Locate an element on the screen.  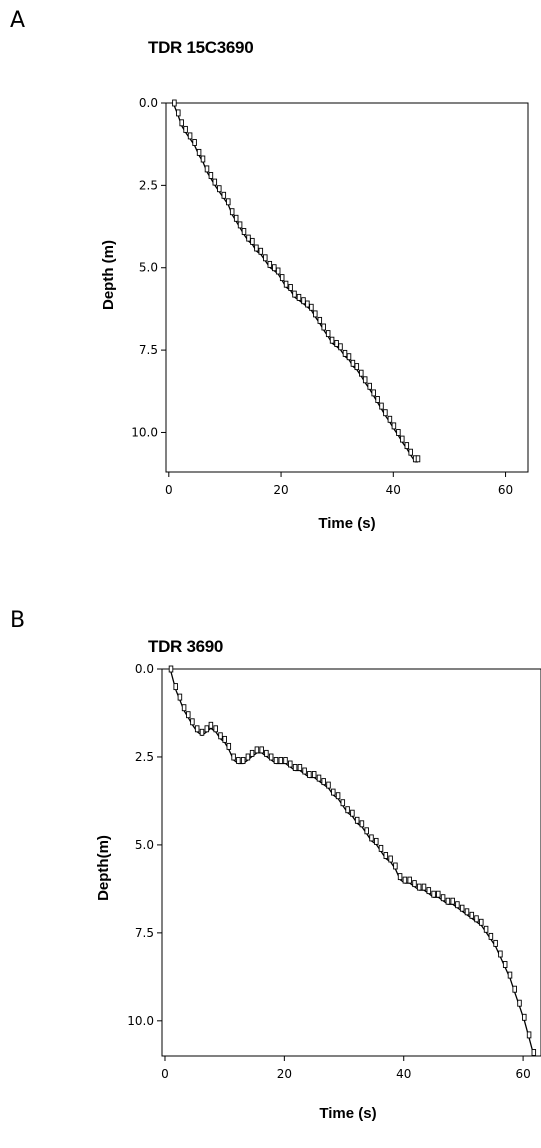
y-tick-label: 2.5 is located at coordinates (144, 757).